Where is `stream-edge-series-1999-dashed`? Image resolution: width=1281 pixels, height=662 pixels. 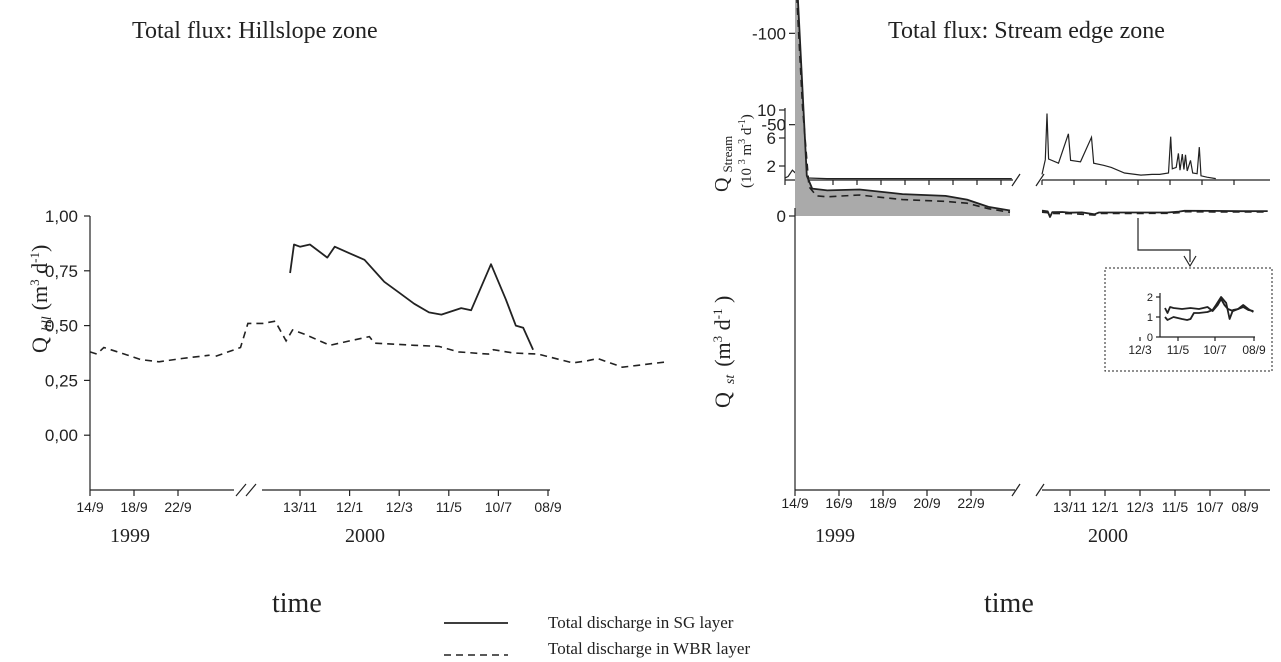
stream-edge-series-1999-dashed is located at coordinates (903, 107).